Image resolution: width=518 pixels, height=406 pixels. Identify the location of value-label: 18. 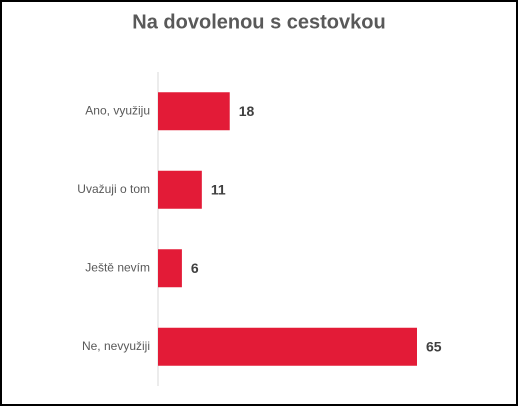
(247, 111).